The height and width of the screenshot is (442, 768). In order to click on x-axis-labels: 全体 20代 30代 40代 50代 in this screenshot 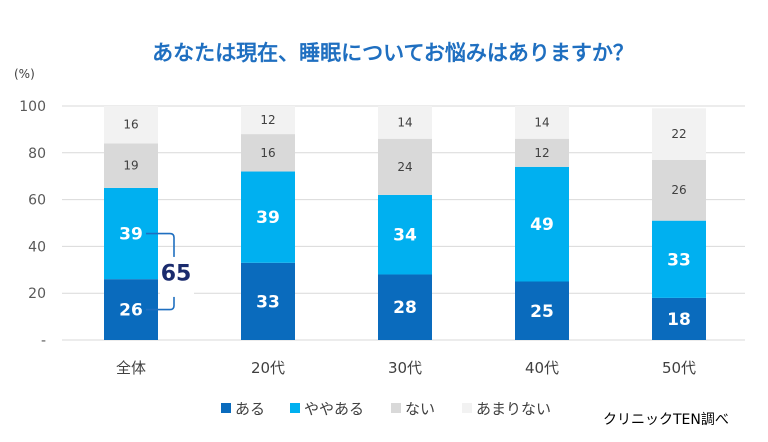, I will do `click(406, 368)`.